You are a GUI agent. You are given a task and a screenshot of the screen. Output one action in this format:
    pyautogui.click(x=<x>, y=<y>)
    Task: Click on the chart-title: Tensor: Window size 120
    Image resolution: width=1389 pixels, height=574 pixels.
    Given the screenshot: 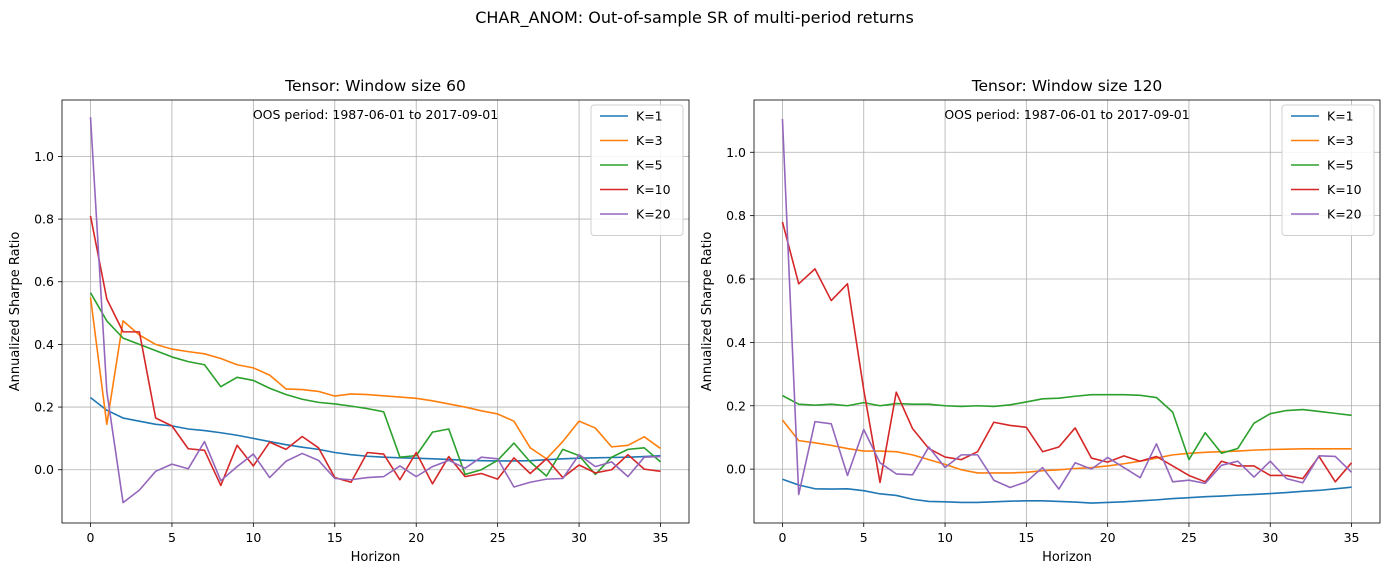 What is the action you would take?
    pyautogui.click(x=1067, y=86)
    